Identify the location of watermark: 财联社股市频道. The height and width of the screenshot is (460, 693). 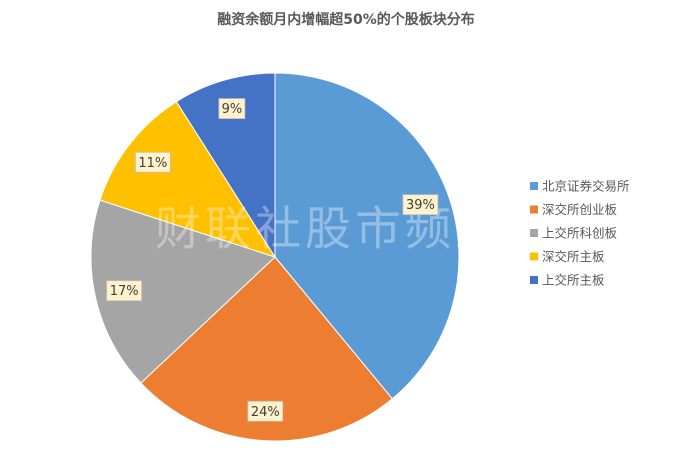
(330, 229).